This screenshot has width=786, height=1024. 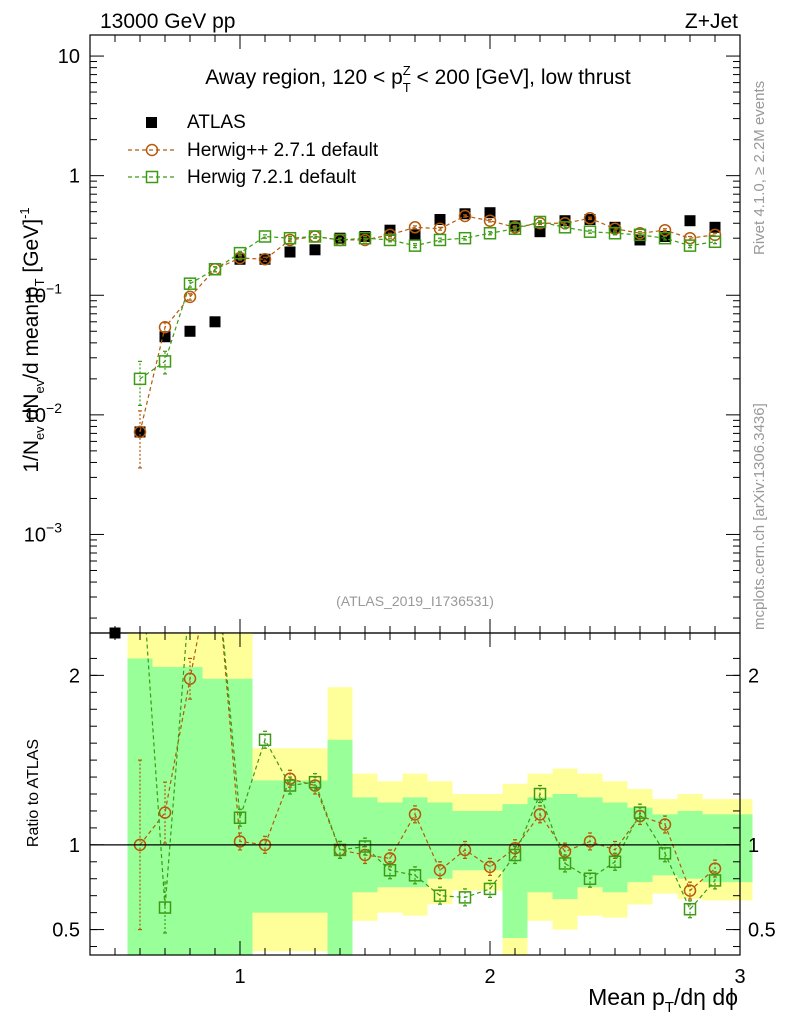 What do you see at coordinates (54, 527) in the screenshot?
I see `main-ytick-exp: −3` at bounding box center [54, 527].